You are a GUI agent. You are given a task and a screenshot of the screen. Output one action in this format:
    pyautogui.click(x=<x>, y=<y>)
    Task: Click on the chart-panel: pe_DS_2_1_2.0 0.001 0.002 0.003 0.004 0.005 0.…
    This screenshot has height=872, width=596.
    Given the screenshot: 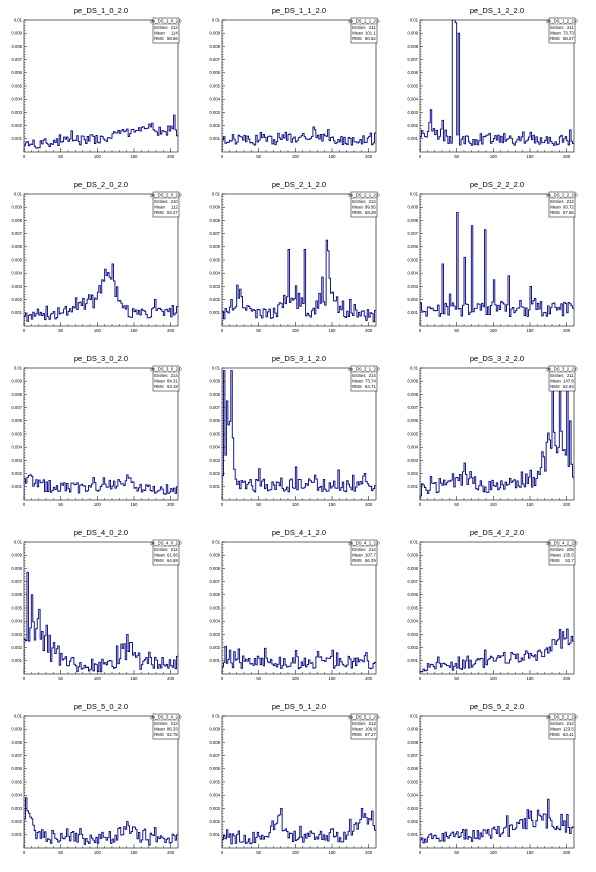 What is the action you would take?
    pyautogui.click(x=299, y=263)
    